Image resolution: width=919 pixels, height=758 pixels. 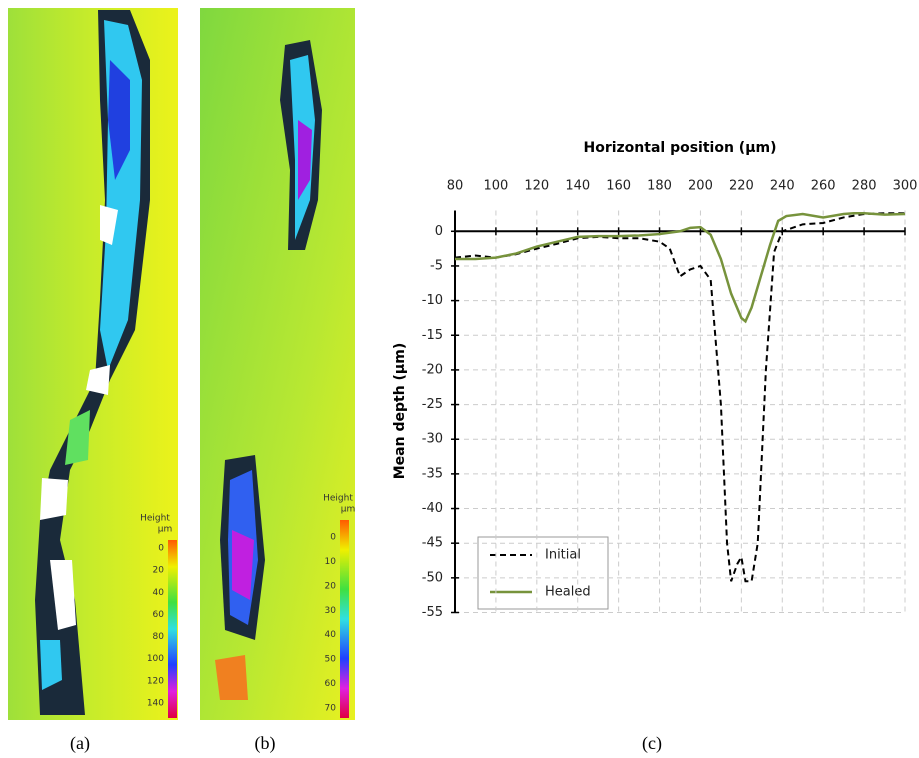 What do you see at coordinates (155, 681) in the screenshot?
I see `colorbar-tick-label: 120` at bounding box center [155, 681].